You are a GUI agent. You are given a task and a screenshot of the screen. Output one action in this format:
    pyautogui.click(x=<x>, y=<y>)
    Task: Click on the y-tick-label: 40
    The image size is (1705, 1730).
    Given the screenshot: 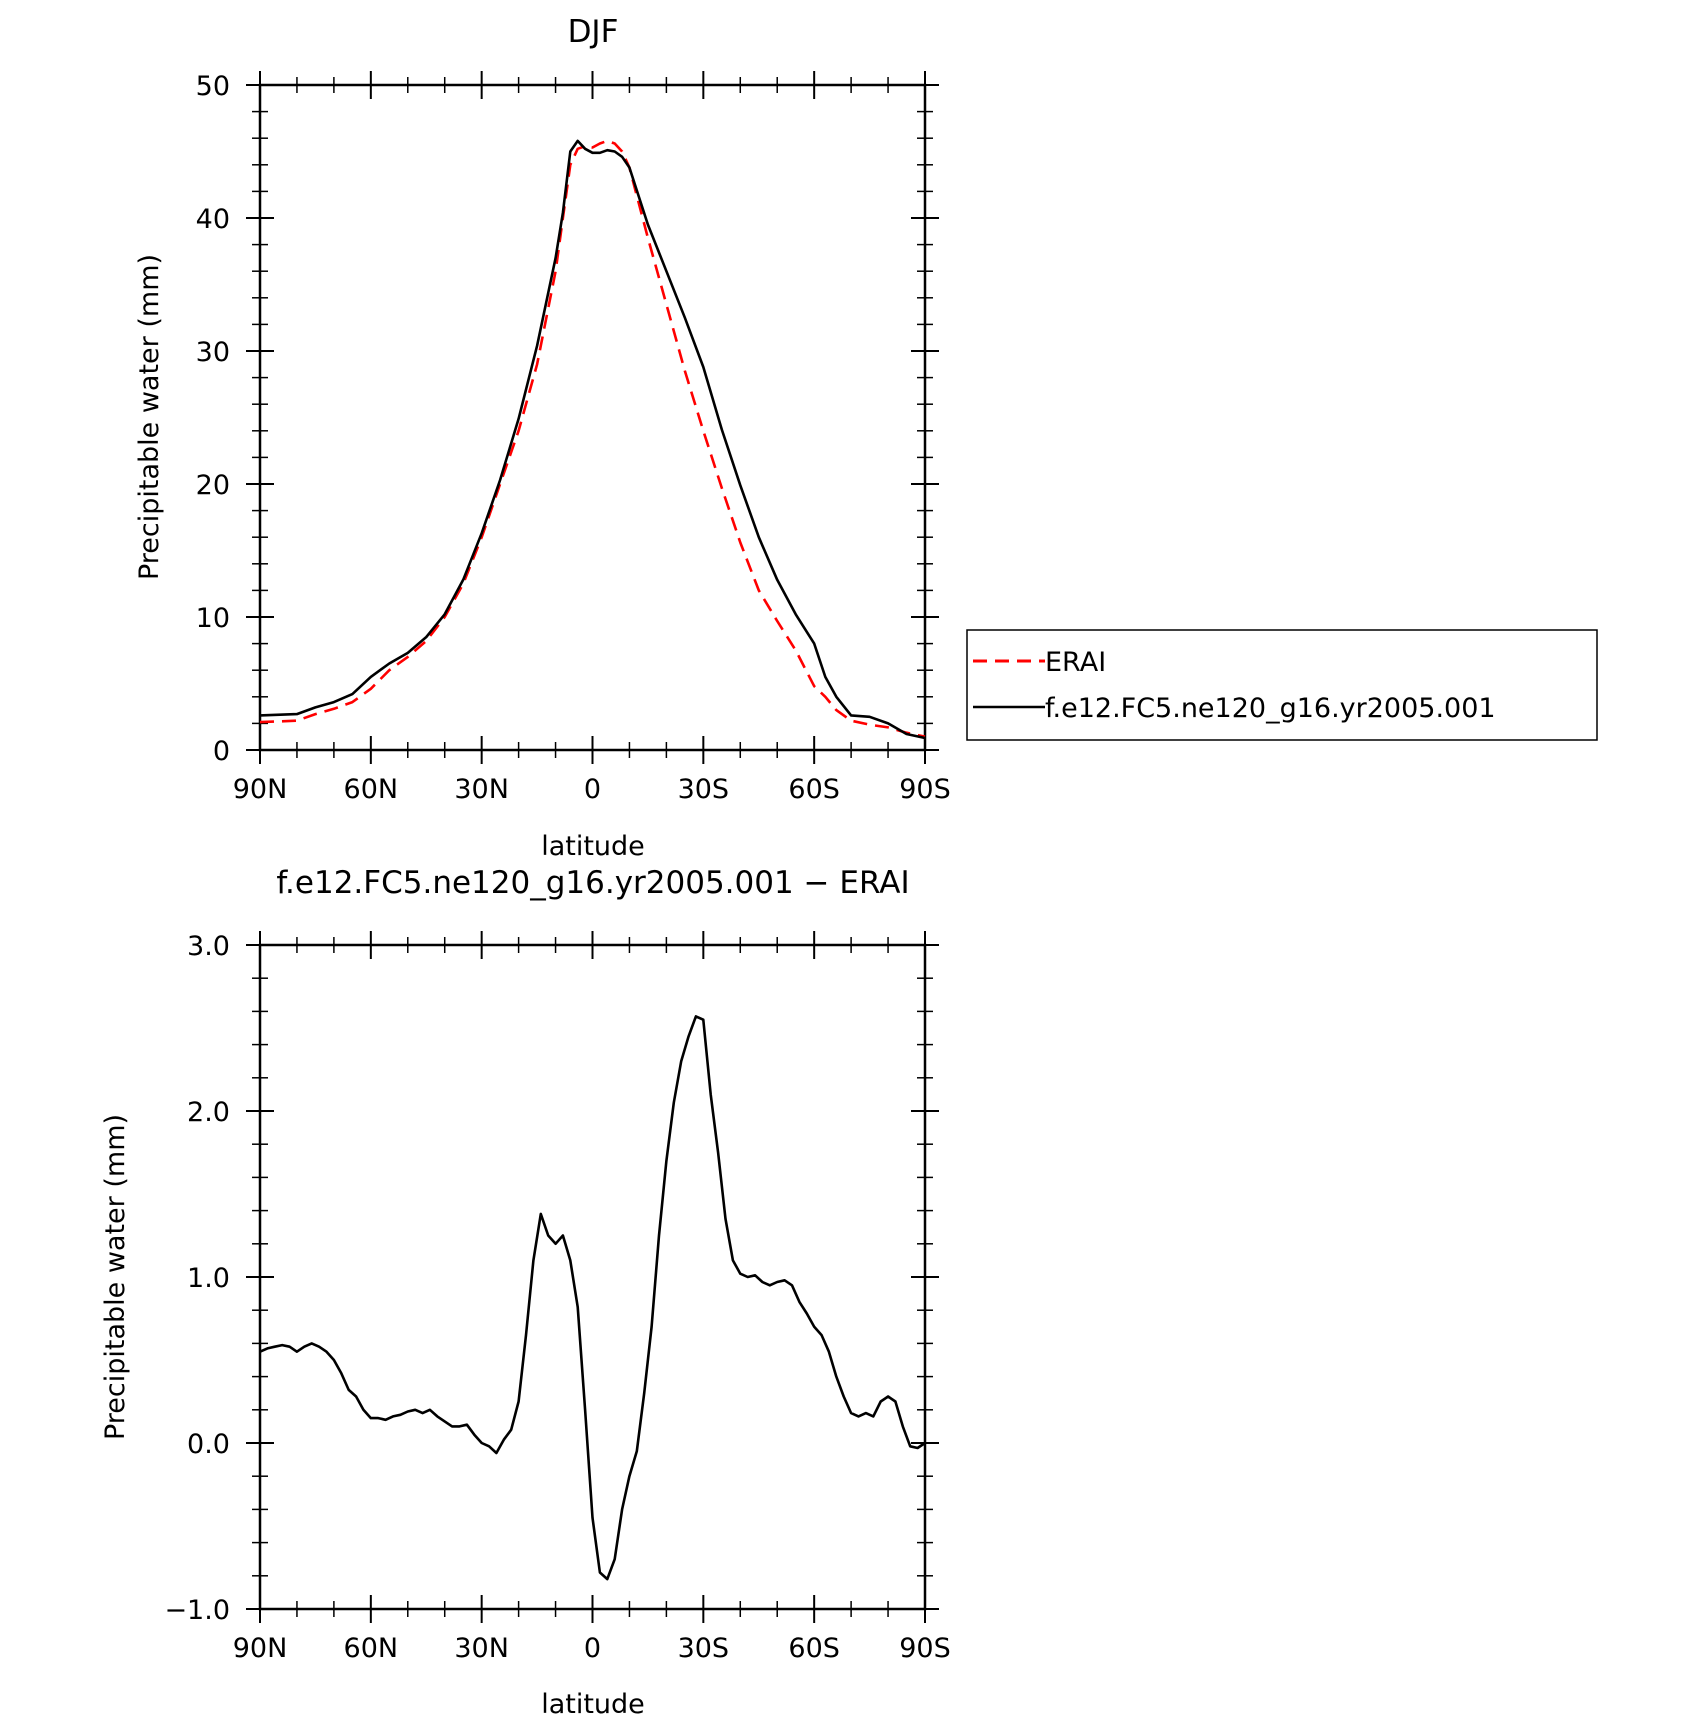 What is the action you would take?
    pyautogui.click(x=213, y=219)
    